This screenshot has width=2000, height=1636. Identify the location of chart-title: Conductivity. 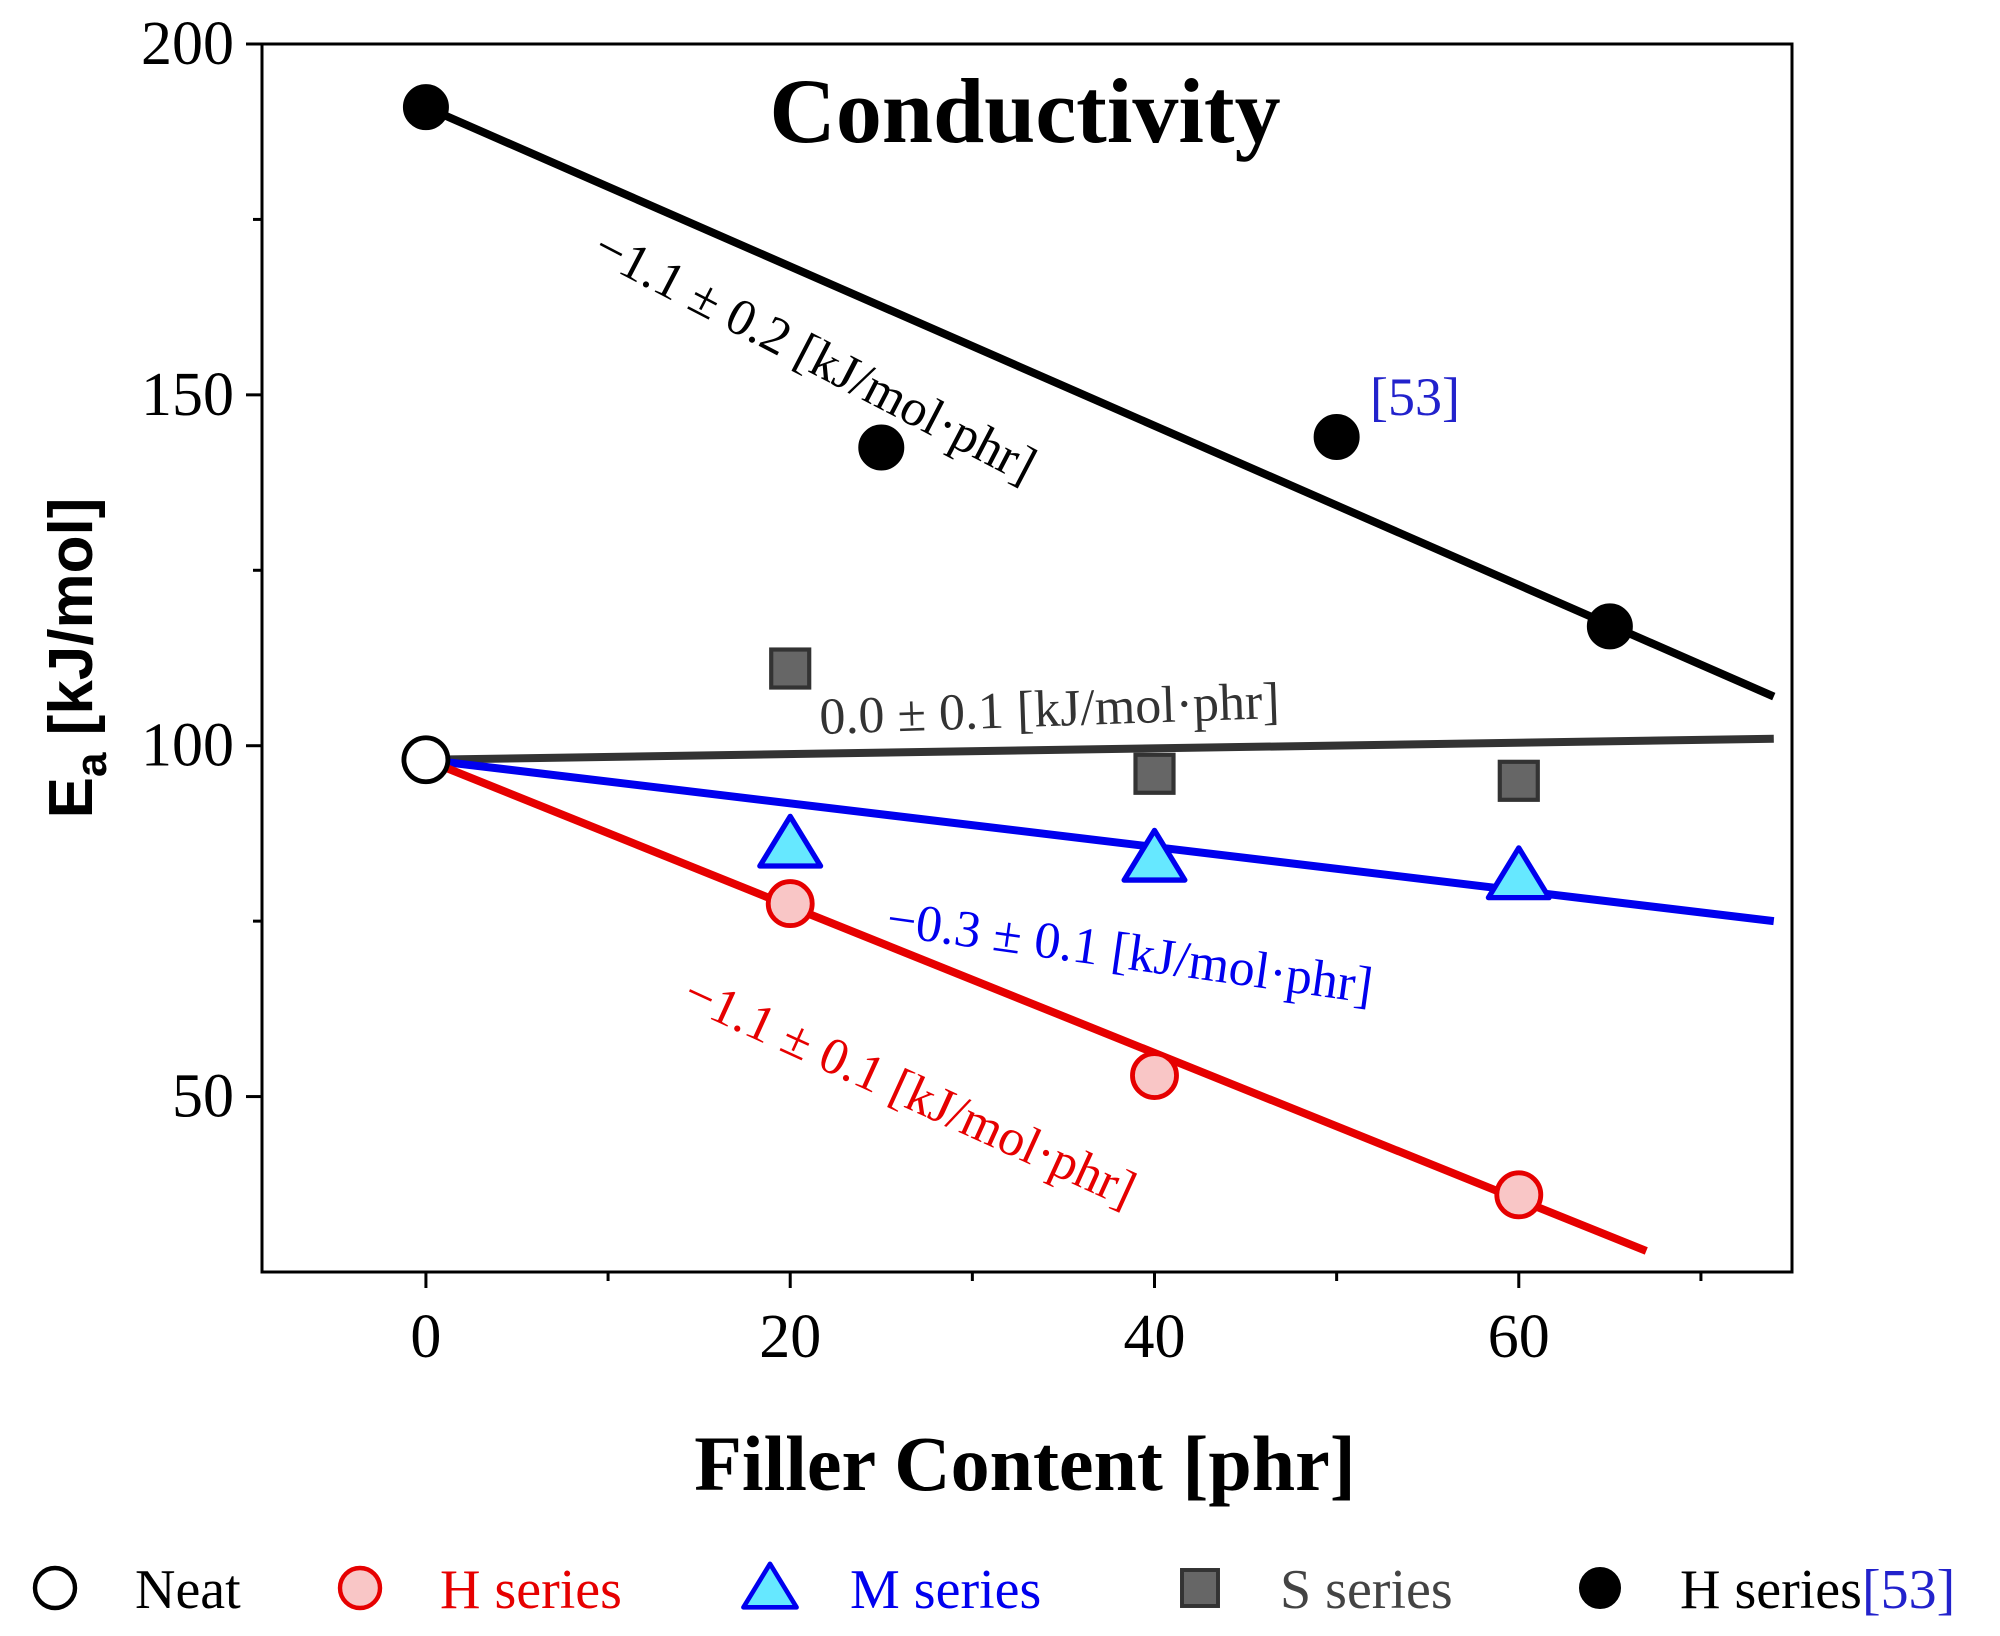
(1024, 111).